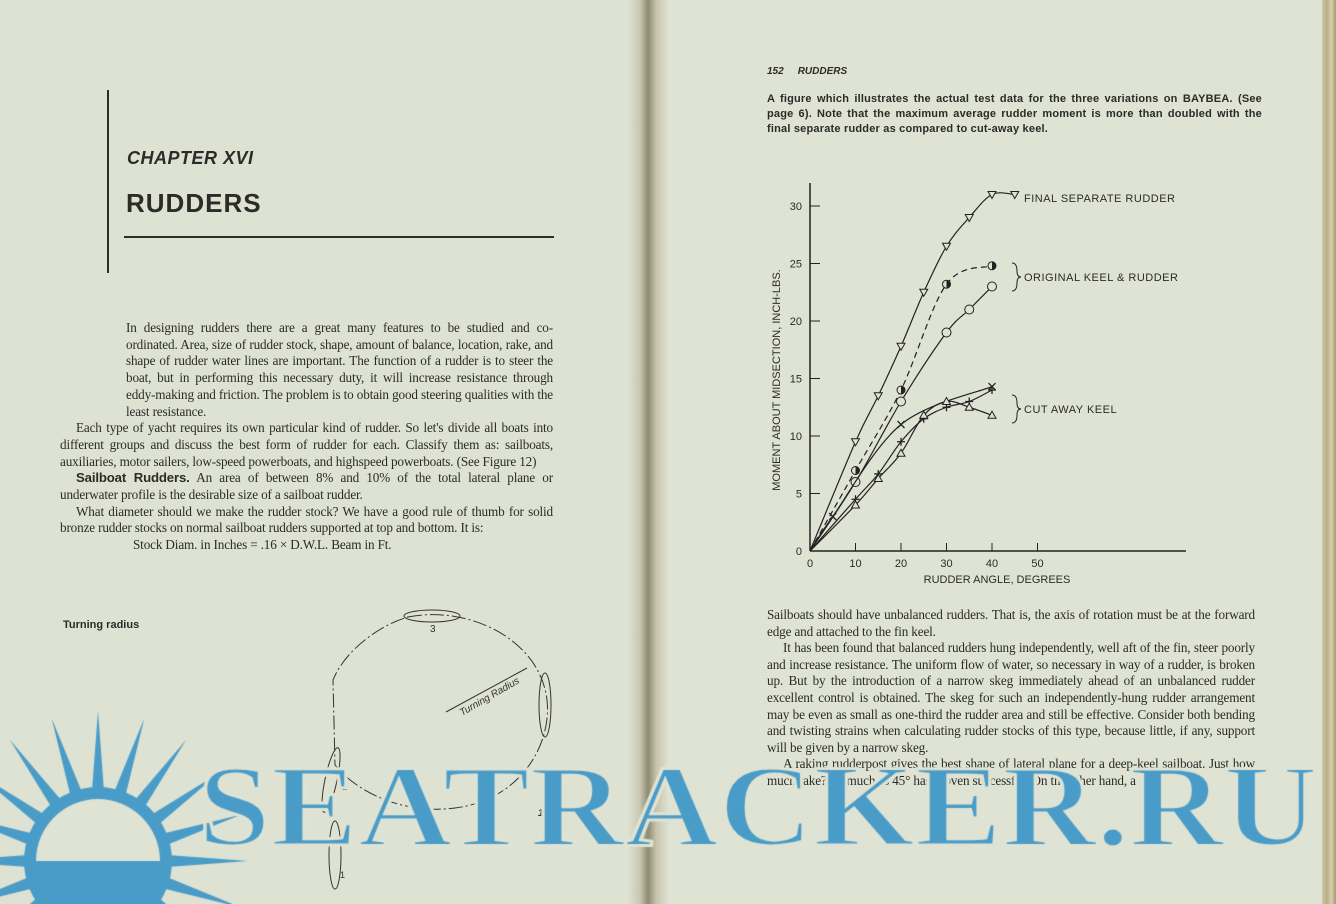 The image size is (1336, 904). What do you see at coordinates (648, 452) in the screenshot?
I see `book-gutter` at bounding box center [648, 452].